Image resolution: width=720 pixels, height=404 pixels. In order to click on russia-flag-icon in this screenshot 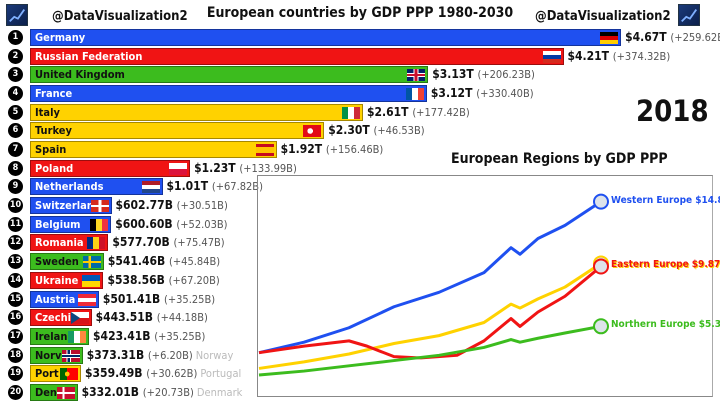, I will do `click(551, 56)`.